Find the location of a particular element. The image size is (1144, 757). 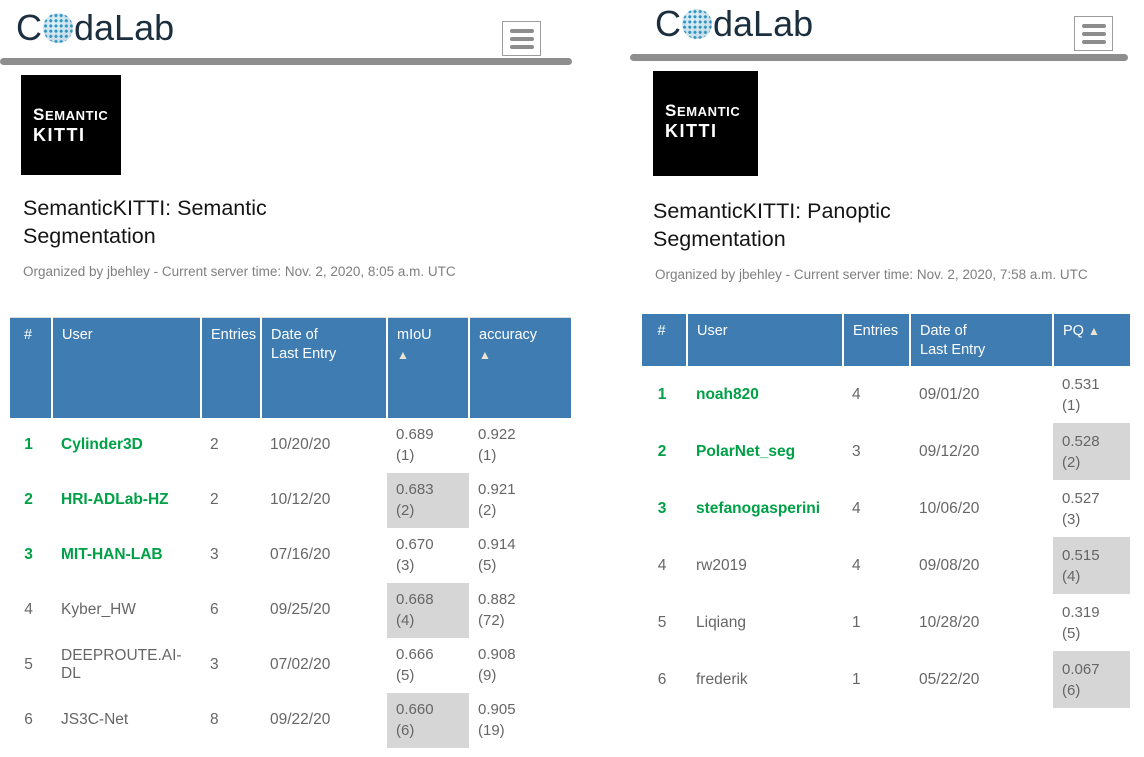

page-title: SemanticKITTI: Semantic Segmentation is located at coordinates (145, 222).